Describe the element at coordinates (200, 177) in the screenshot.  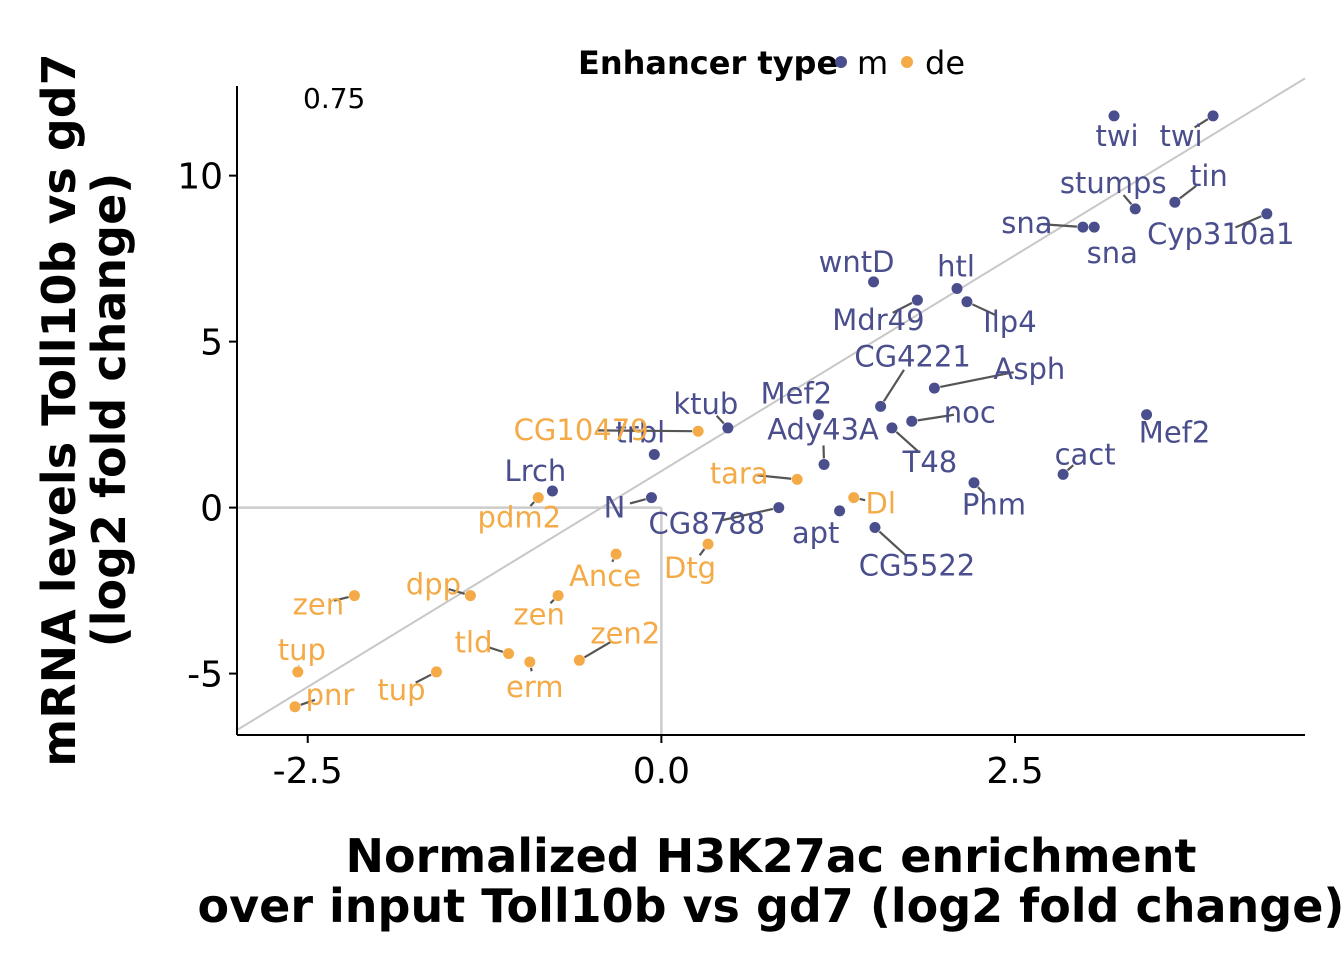
I see `y-tick-label: 10` at that location.